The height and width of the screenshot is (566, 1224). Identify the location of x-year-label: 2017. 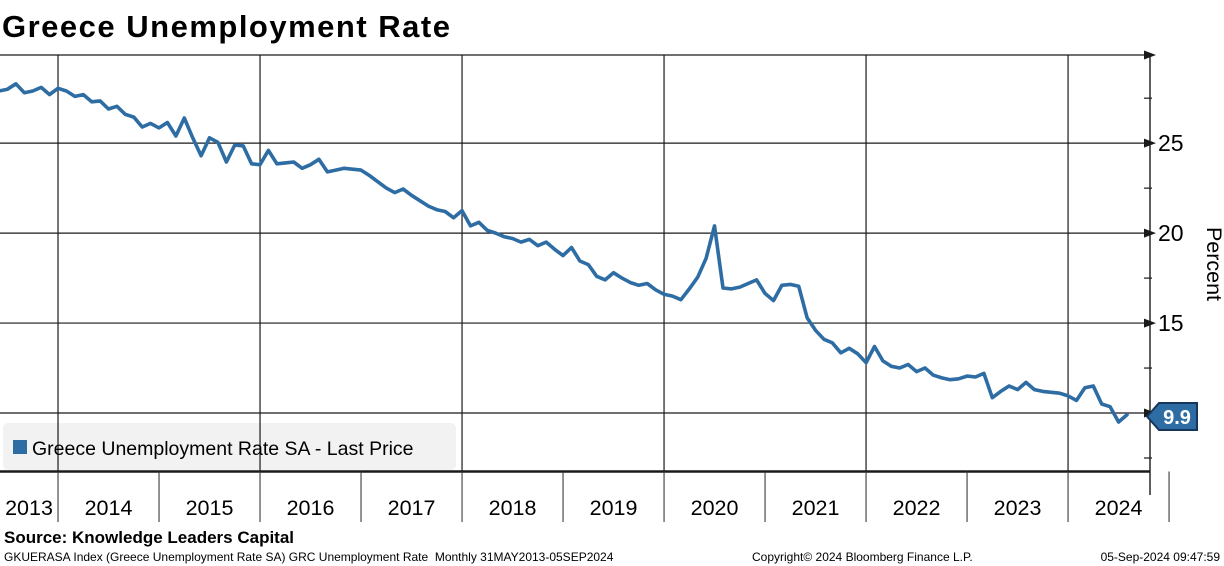
(412, 508).